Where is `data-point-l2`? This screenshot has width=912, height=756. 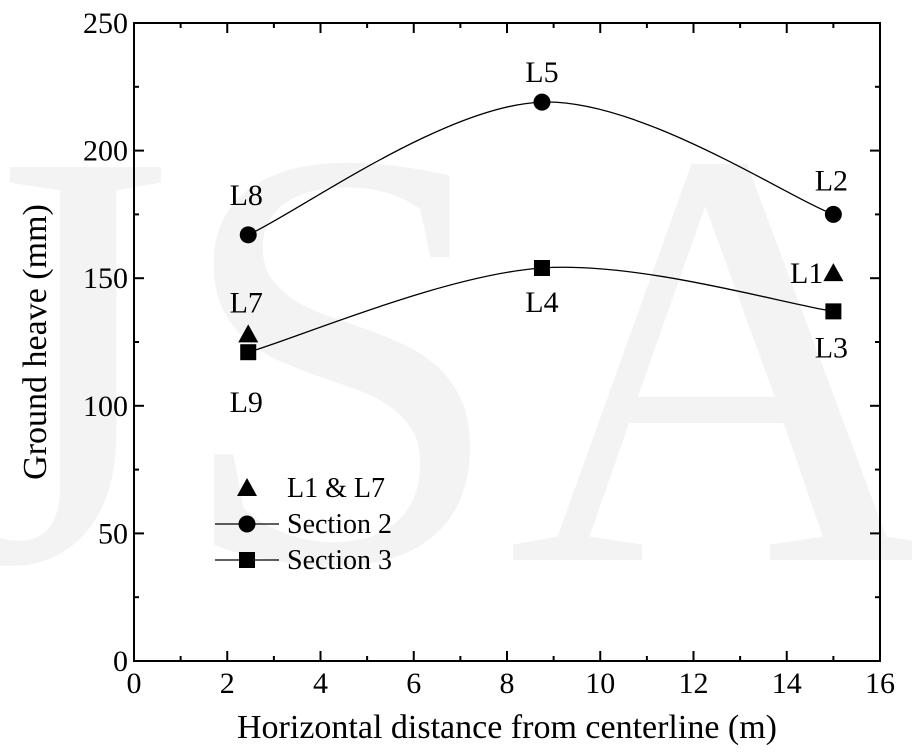 data-point-l2 is located at coordinates (833, 214).